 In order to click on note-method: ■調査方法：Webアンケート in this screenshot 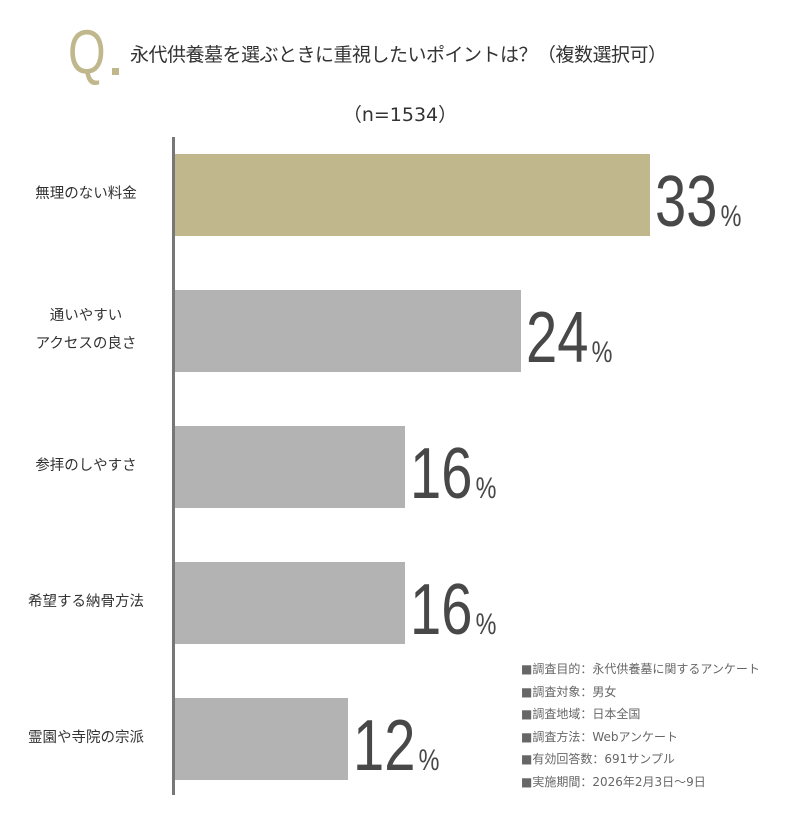, I will do `click(600, 736)`.